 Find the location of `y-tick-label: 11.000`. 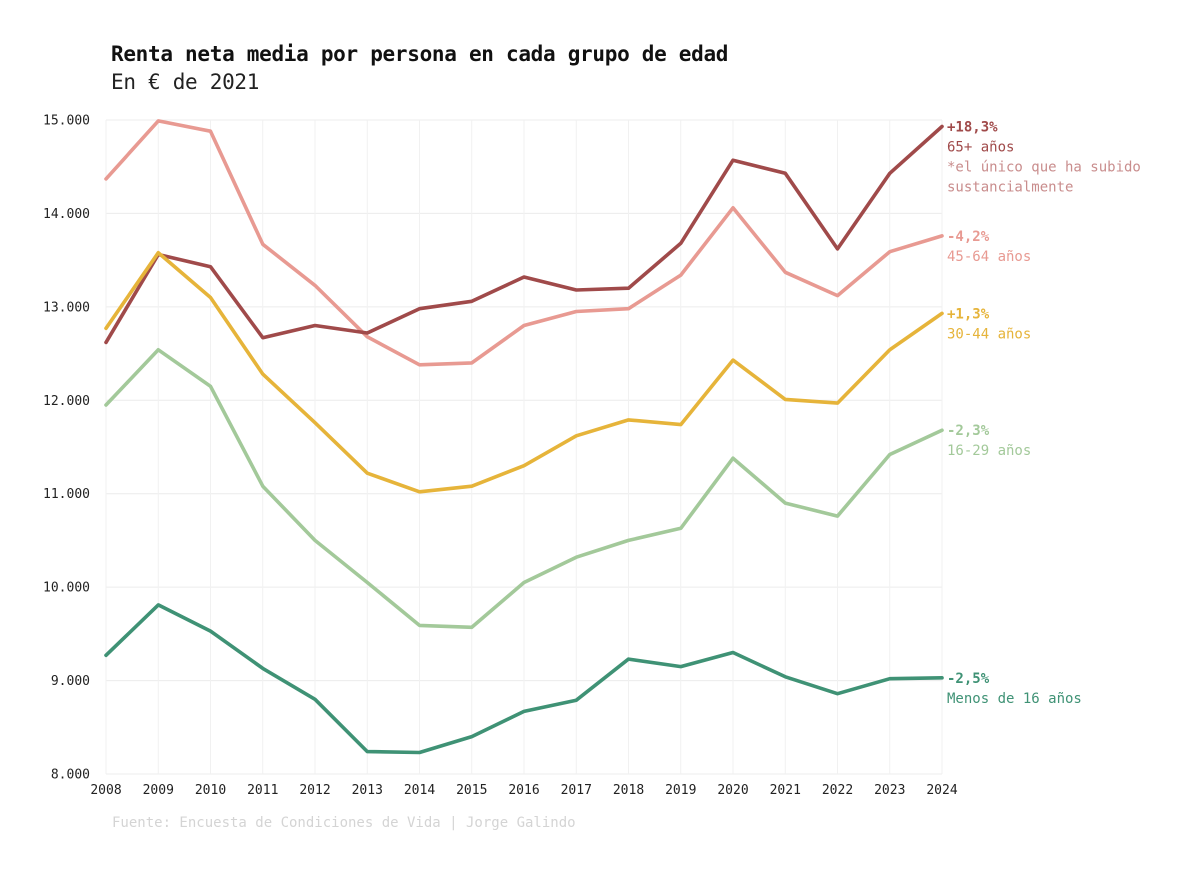

y-tick-label: 11.000 is located at coordinates (66, 494).